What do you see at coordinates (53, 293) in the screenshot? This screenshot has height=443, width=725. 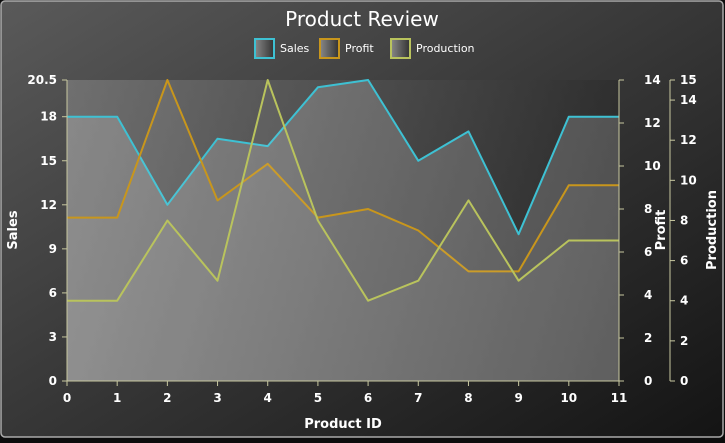 I see `y-tick-label-sales: 6` at bounding box center [53, 293].